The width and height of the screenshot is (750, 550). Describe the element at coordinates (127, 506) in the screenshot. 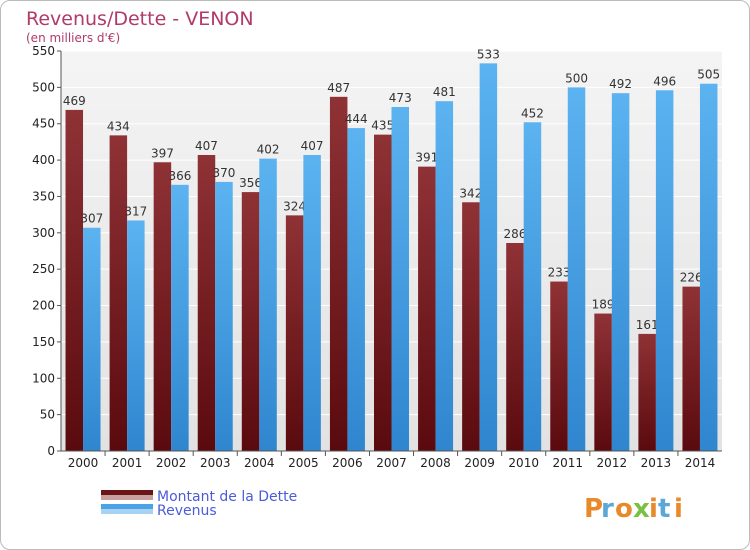

I see `legend-swatch-revenus` at that location.